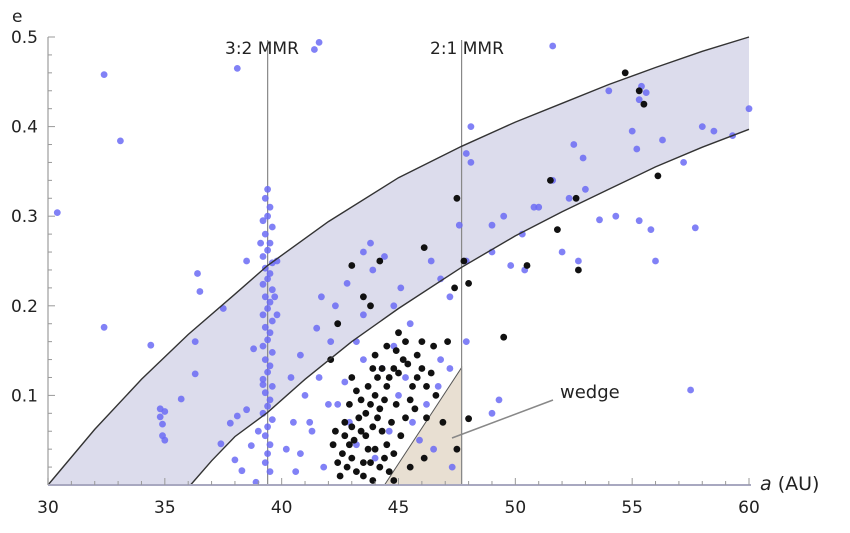  I want to click on y-tick-label: 0.2, so click(24, 307).